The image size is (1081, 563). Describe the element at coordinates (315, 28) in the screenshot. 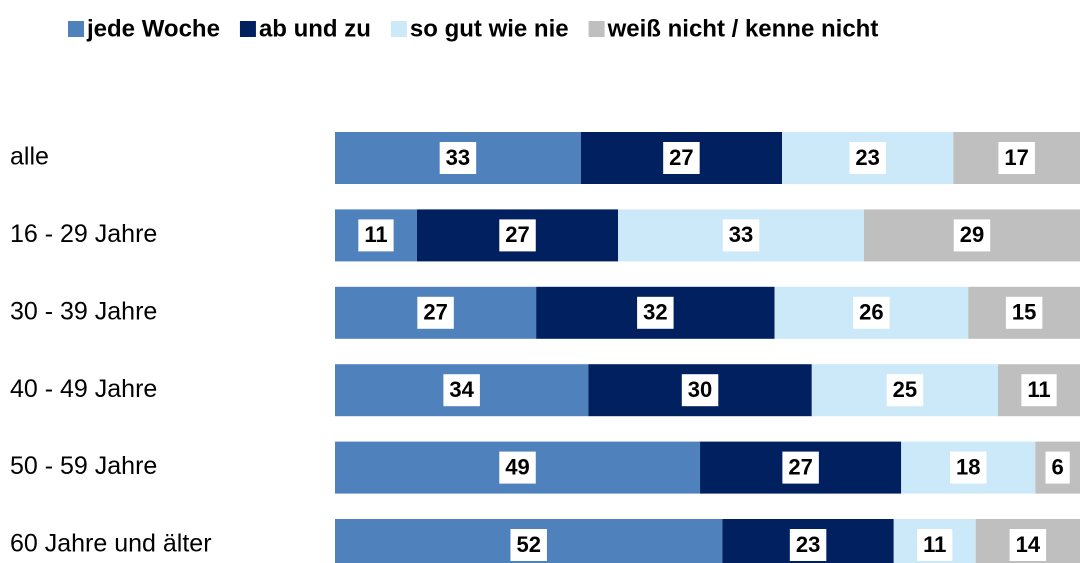

I see `legend-label: ab und zu` at that location.